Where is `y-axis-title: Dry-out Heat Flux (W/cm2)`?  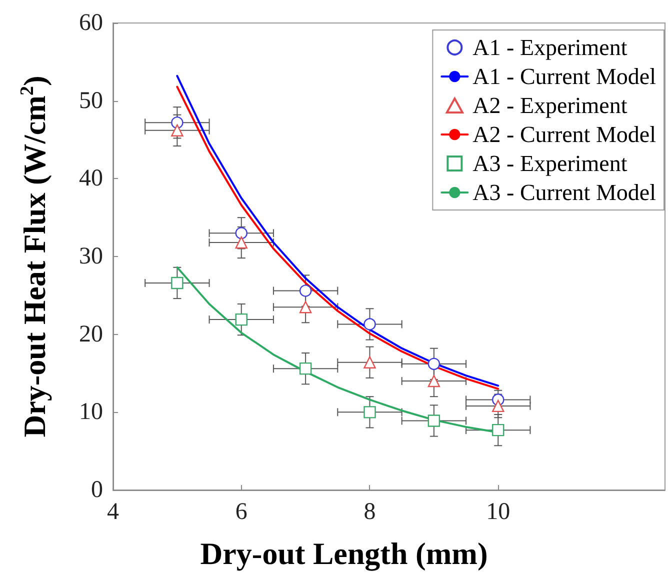 y-axis-title: Dry-out Heat Flux (W/cm2) is located at coordinates (34, 257).